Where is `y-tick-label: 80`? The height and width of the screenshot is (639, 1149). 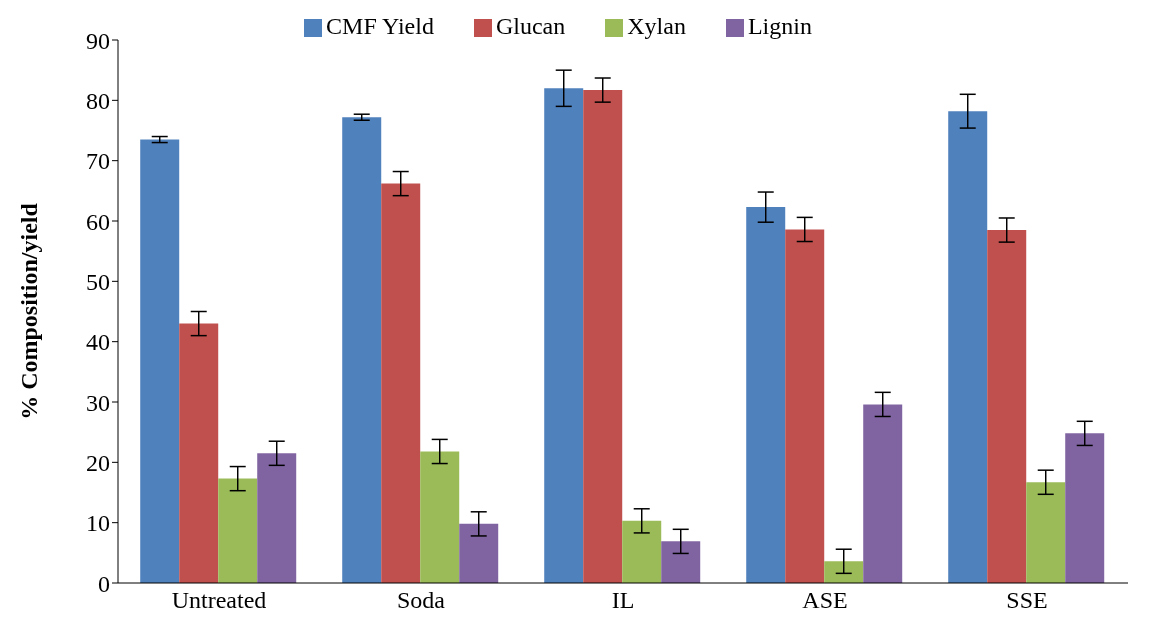
y-tick-label: 80 is located at coordinates (98, 100).